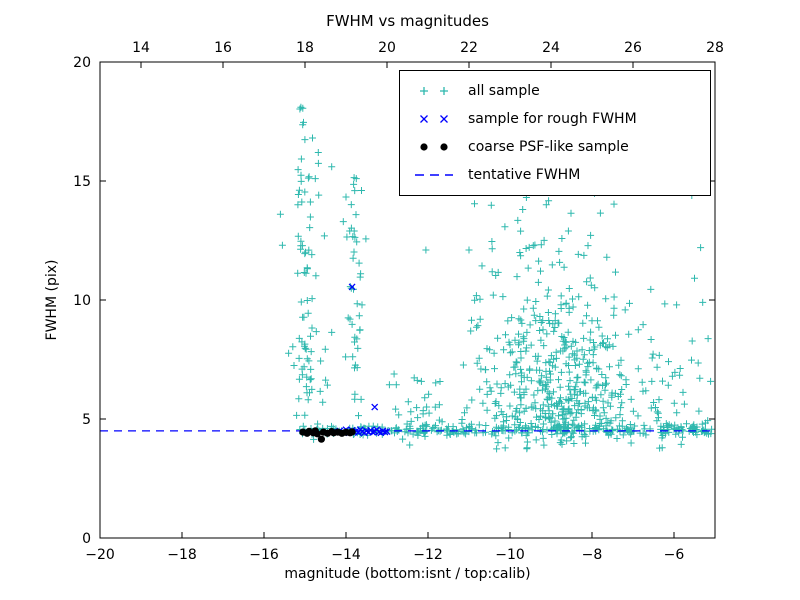 The image size is (800, 600). What do you see at coordinates (407, 21) in the screenshot?
I see `chart-title: FWHM vs magnitudes` at bounding box center [407, 21].